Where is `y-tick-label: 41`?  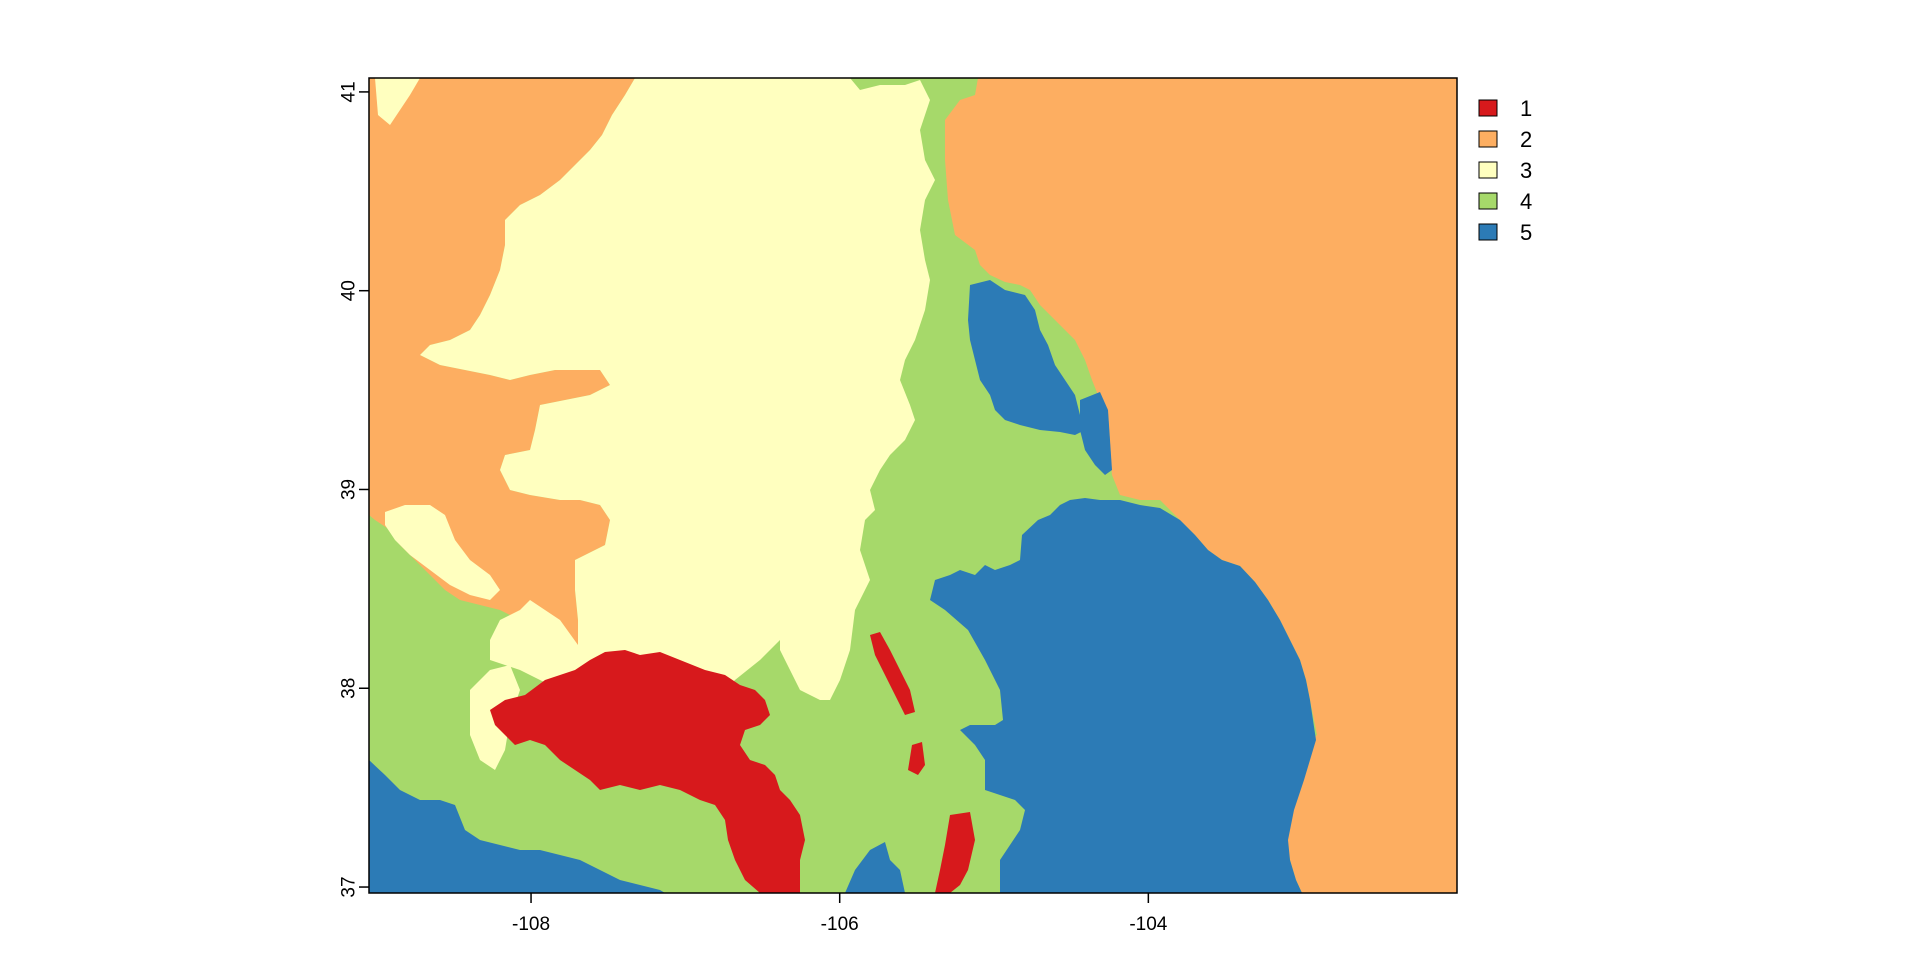
y-tick-label: 41 is located at coordinates (349, 91).